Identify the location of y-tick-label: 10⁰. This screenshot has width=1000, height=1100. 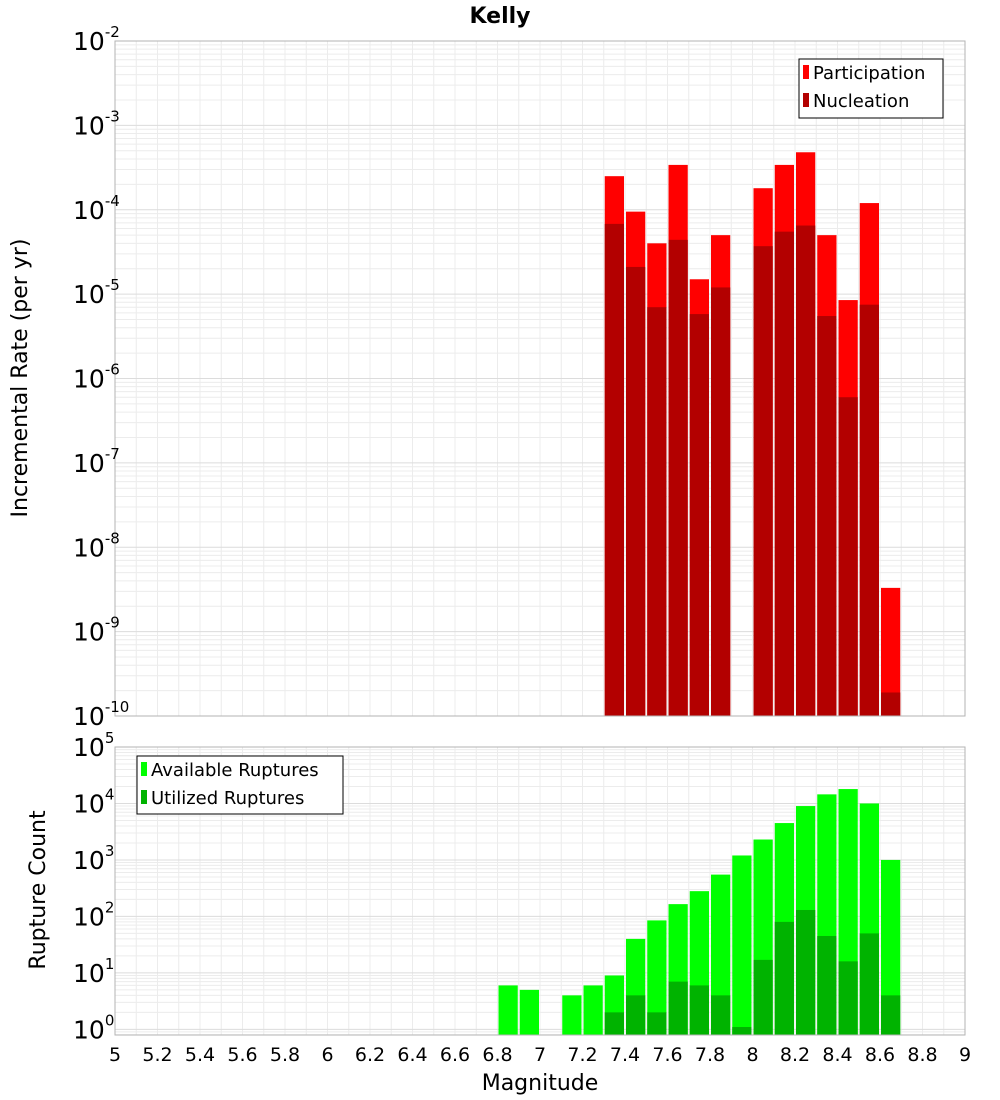
(93, 1027).